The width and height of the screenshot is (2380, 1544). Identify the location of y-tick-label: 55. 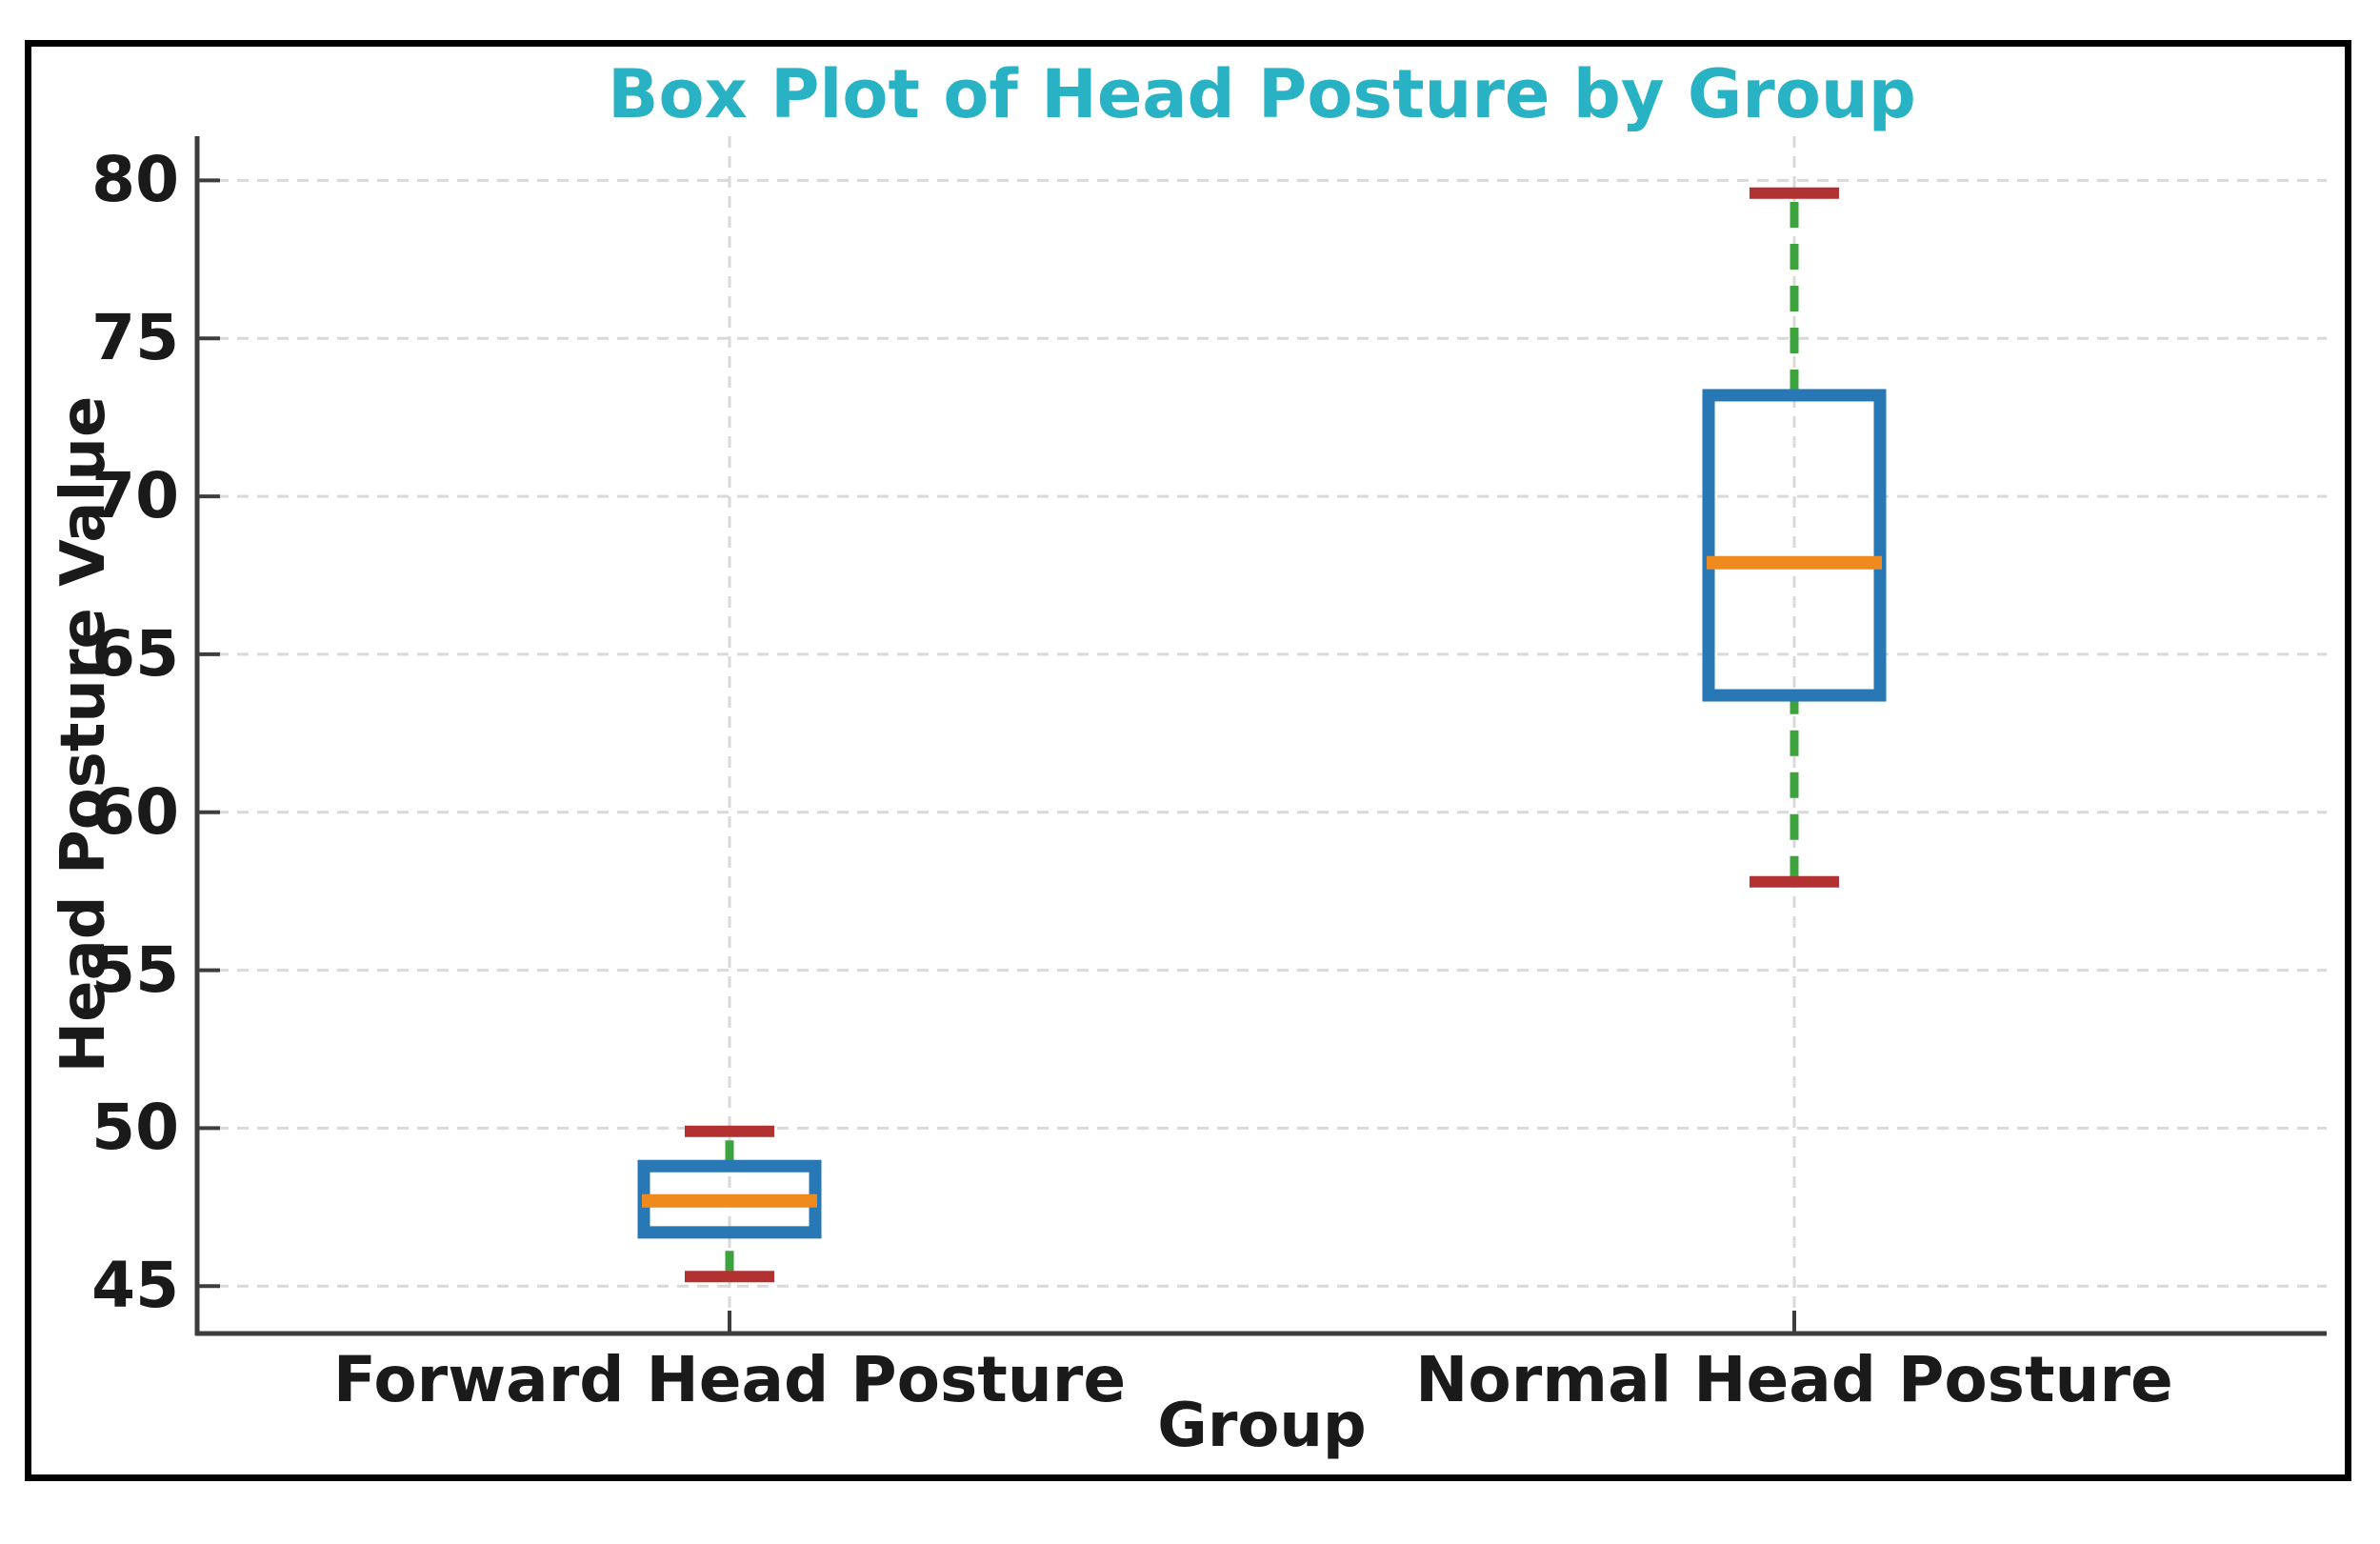
(135, 969).